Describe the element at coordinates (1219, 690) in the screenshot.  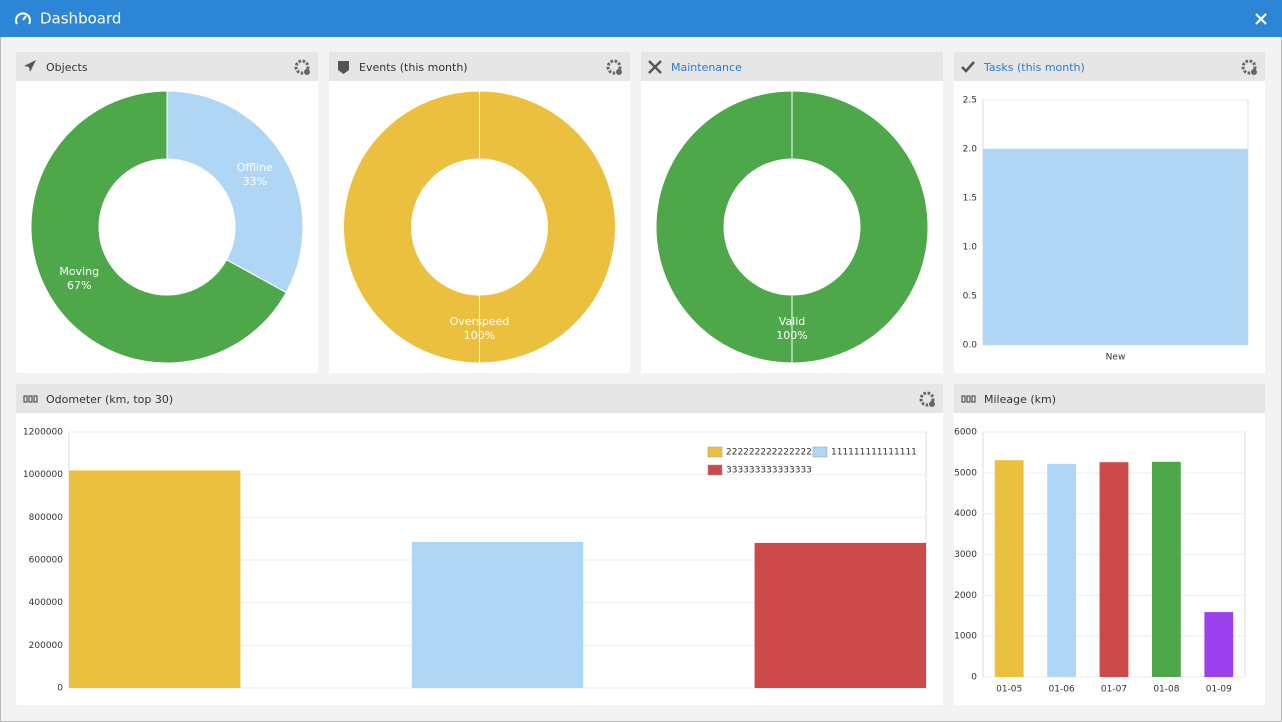
I see `x-tick-label: 01-09` at that location.